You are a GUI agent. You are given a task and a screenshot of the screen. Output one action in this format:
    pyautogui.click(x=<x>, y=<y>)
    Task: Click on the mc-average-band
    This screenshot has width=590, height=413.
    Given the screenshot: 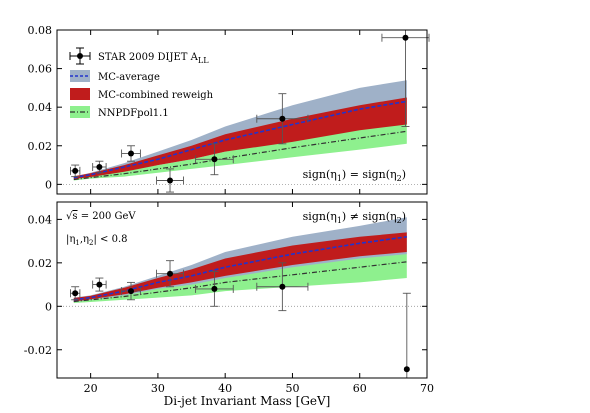 What is the action you would take?
    pyautogui.click(x=240, y=129)
    